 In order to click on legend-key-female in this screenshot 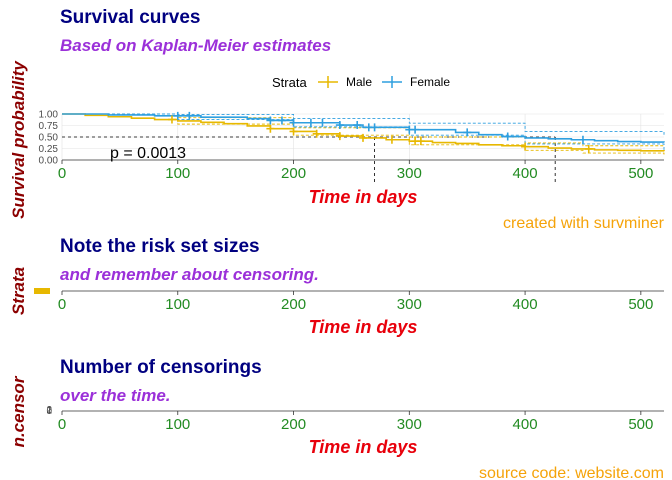, I will do `click(392, 82)`.